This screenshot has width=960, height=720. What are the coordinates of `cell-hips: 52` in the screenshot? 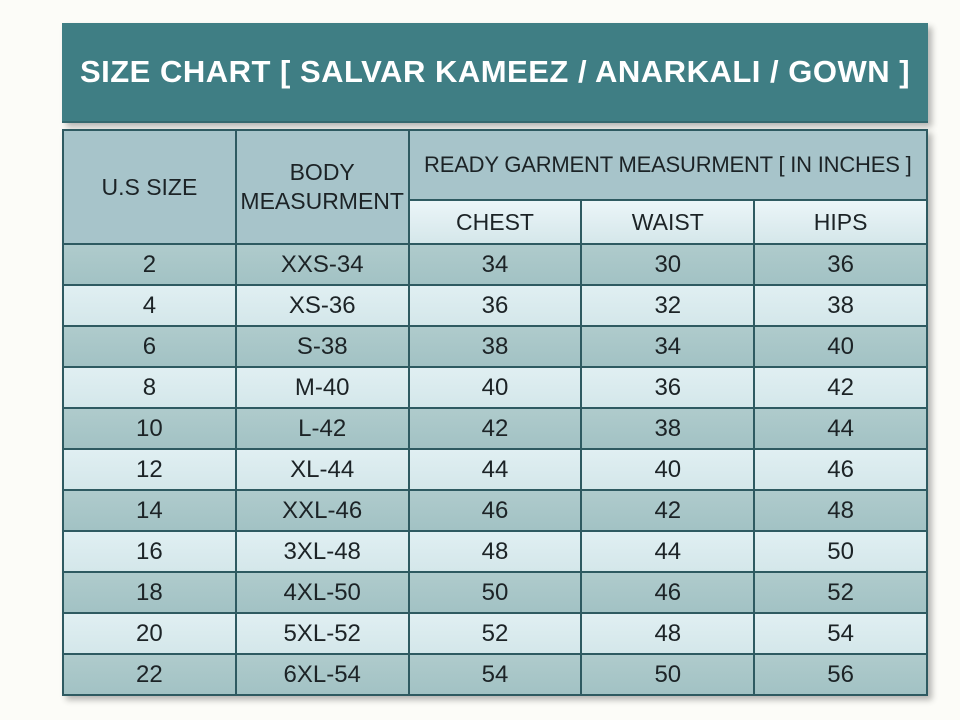 It's located at (840, 592).